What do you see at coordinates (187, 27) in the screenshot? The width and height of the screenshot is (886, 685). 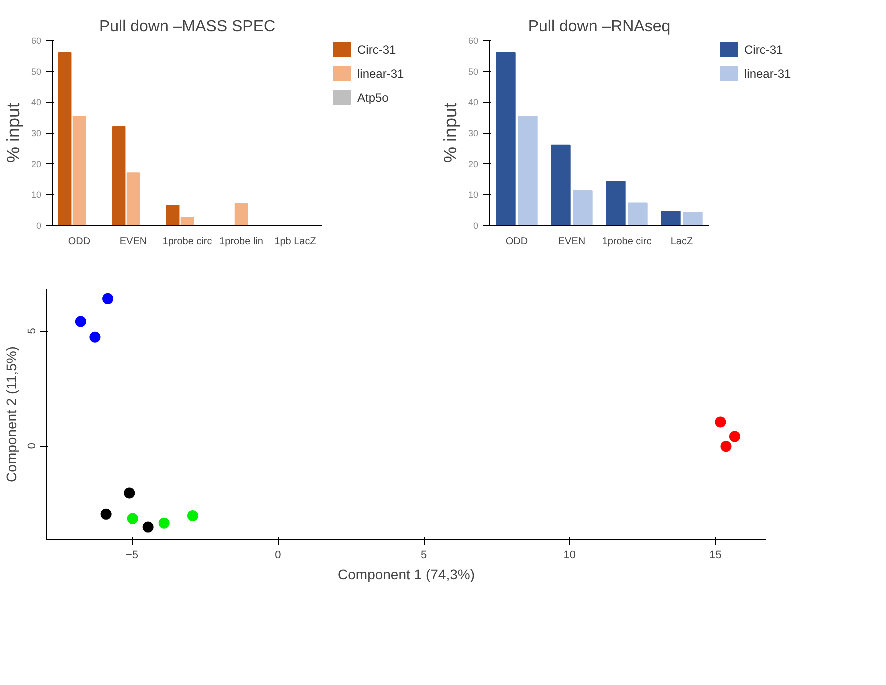 I see `chart-title: Pull down –MASS SPEC` at bounding box center [187, 27].